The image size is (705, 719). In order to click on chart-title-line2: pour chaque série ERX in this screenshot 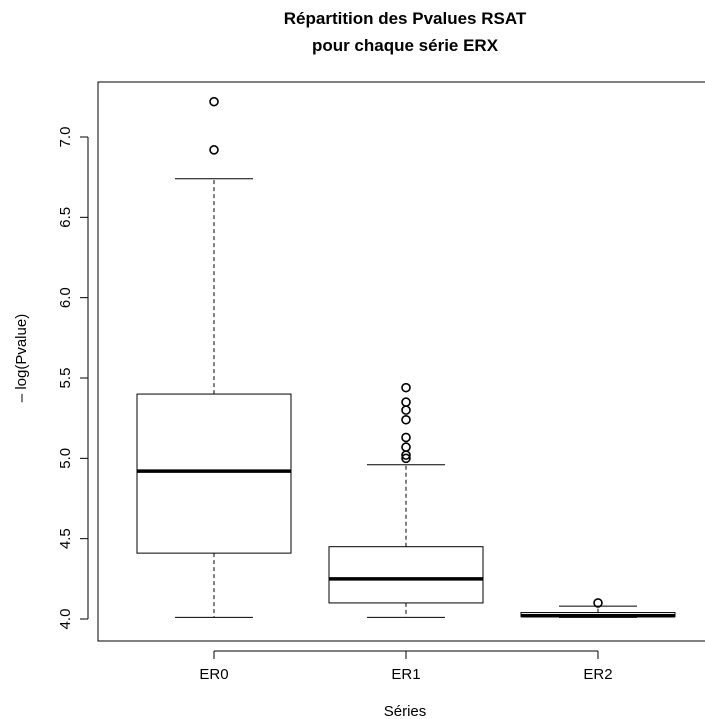, I will do `click(405, 45)`.